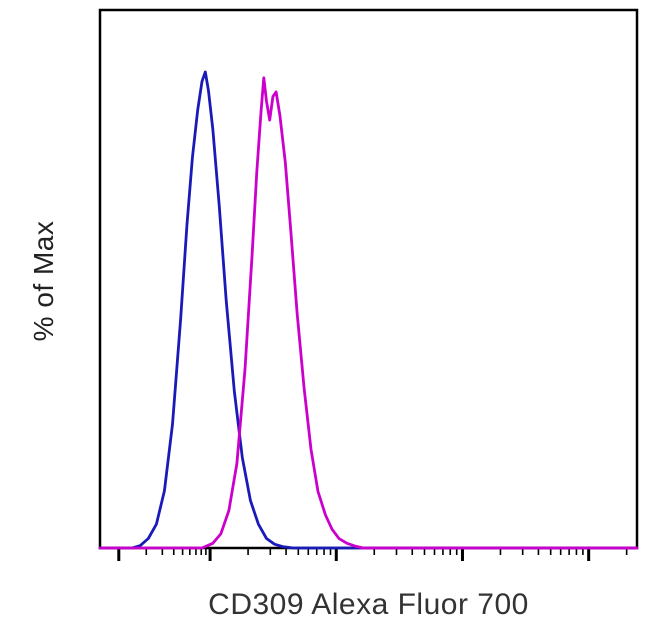 The image size is (650, 635). I want to click on y-axis-label: % of Max, so click(43, 281).